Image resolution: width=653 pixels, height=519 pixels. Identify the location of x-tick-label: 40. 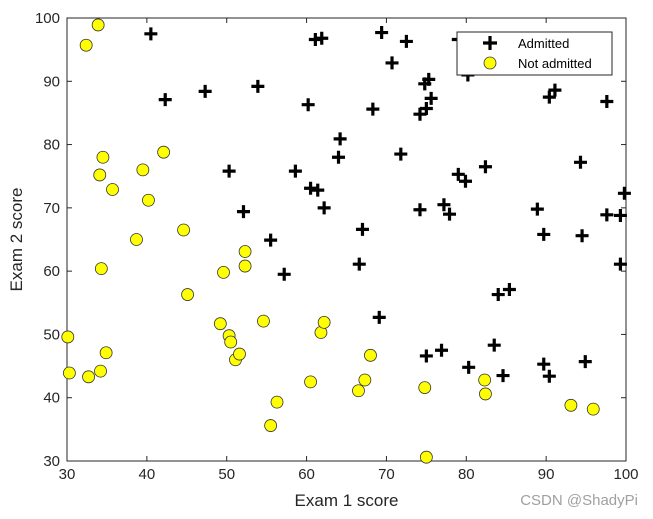
(147, 474).